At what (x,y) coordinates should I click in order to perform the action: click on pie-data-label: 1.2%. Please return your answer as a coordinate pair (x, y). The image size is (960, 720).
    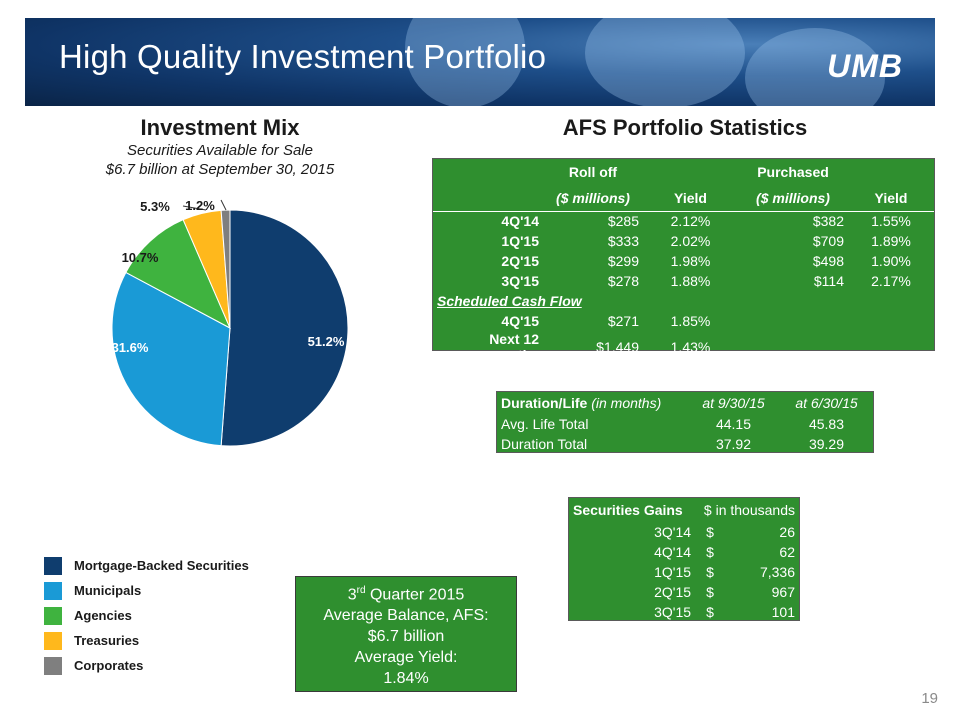
    Looking at the image, I should click on (200, 205).